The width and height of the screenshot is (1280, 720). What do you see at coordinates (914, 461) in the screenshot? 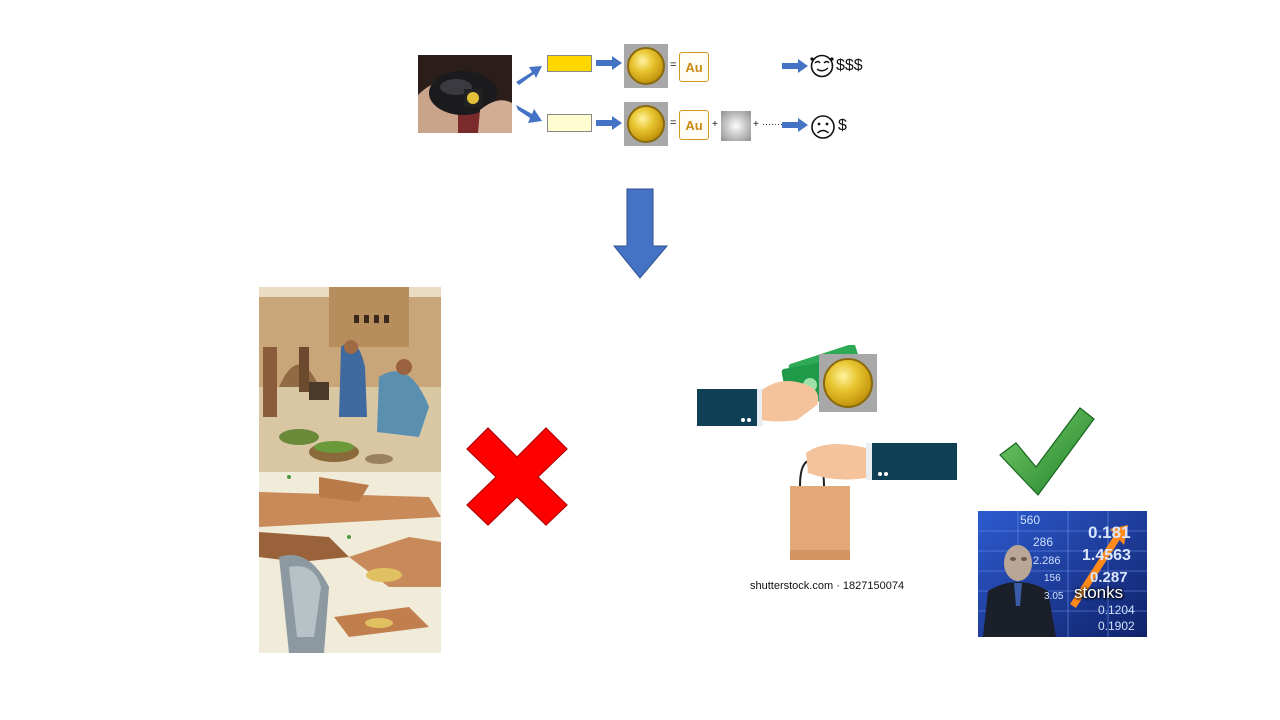
I see `seller-sleeve` at bounding box center [914, 461].